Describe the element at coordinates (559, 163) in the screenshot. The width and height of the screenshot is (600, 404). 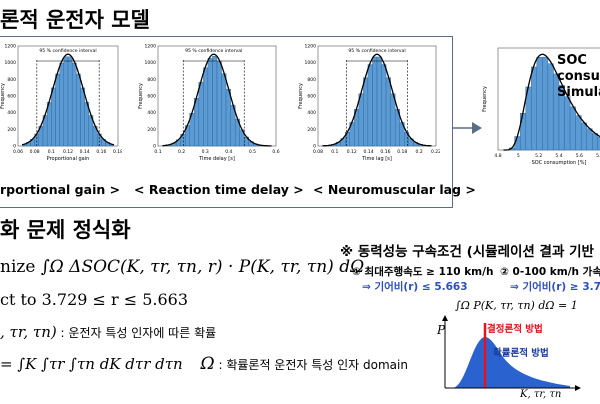
I see `x-axis-label: SOC consumption [%]` at that location.